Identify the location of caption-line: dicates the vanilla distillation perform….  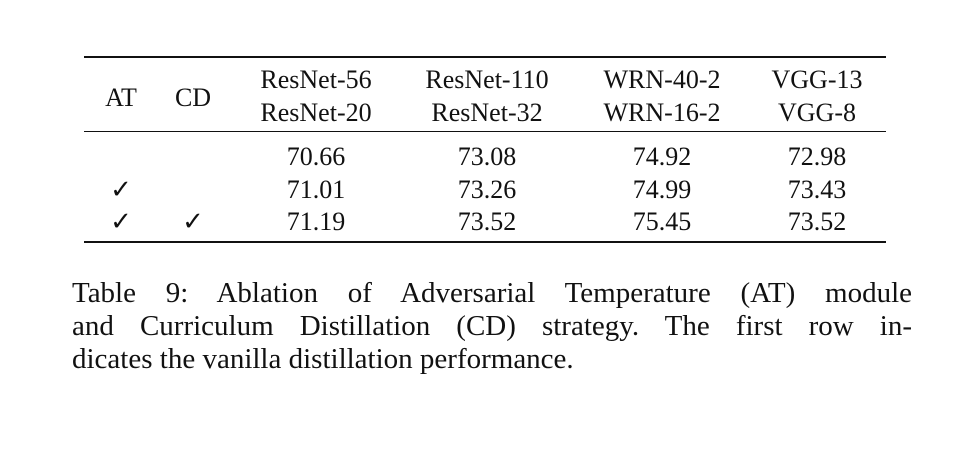
(323, 359).